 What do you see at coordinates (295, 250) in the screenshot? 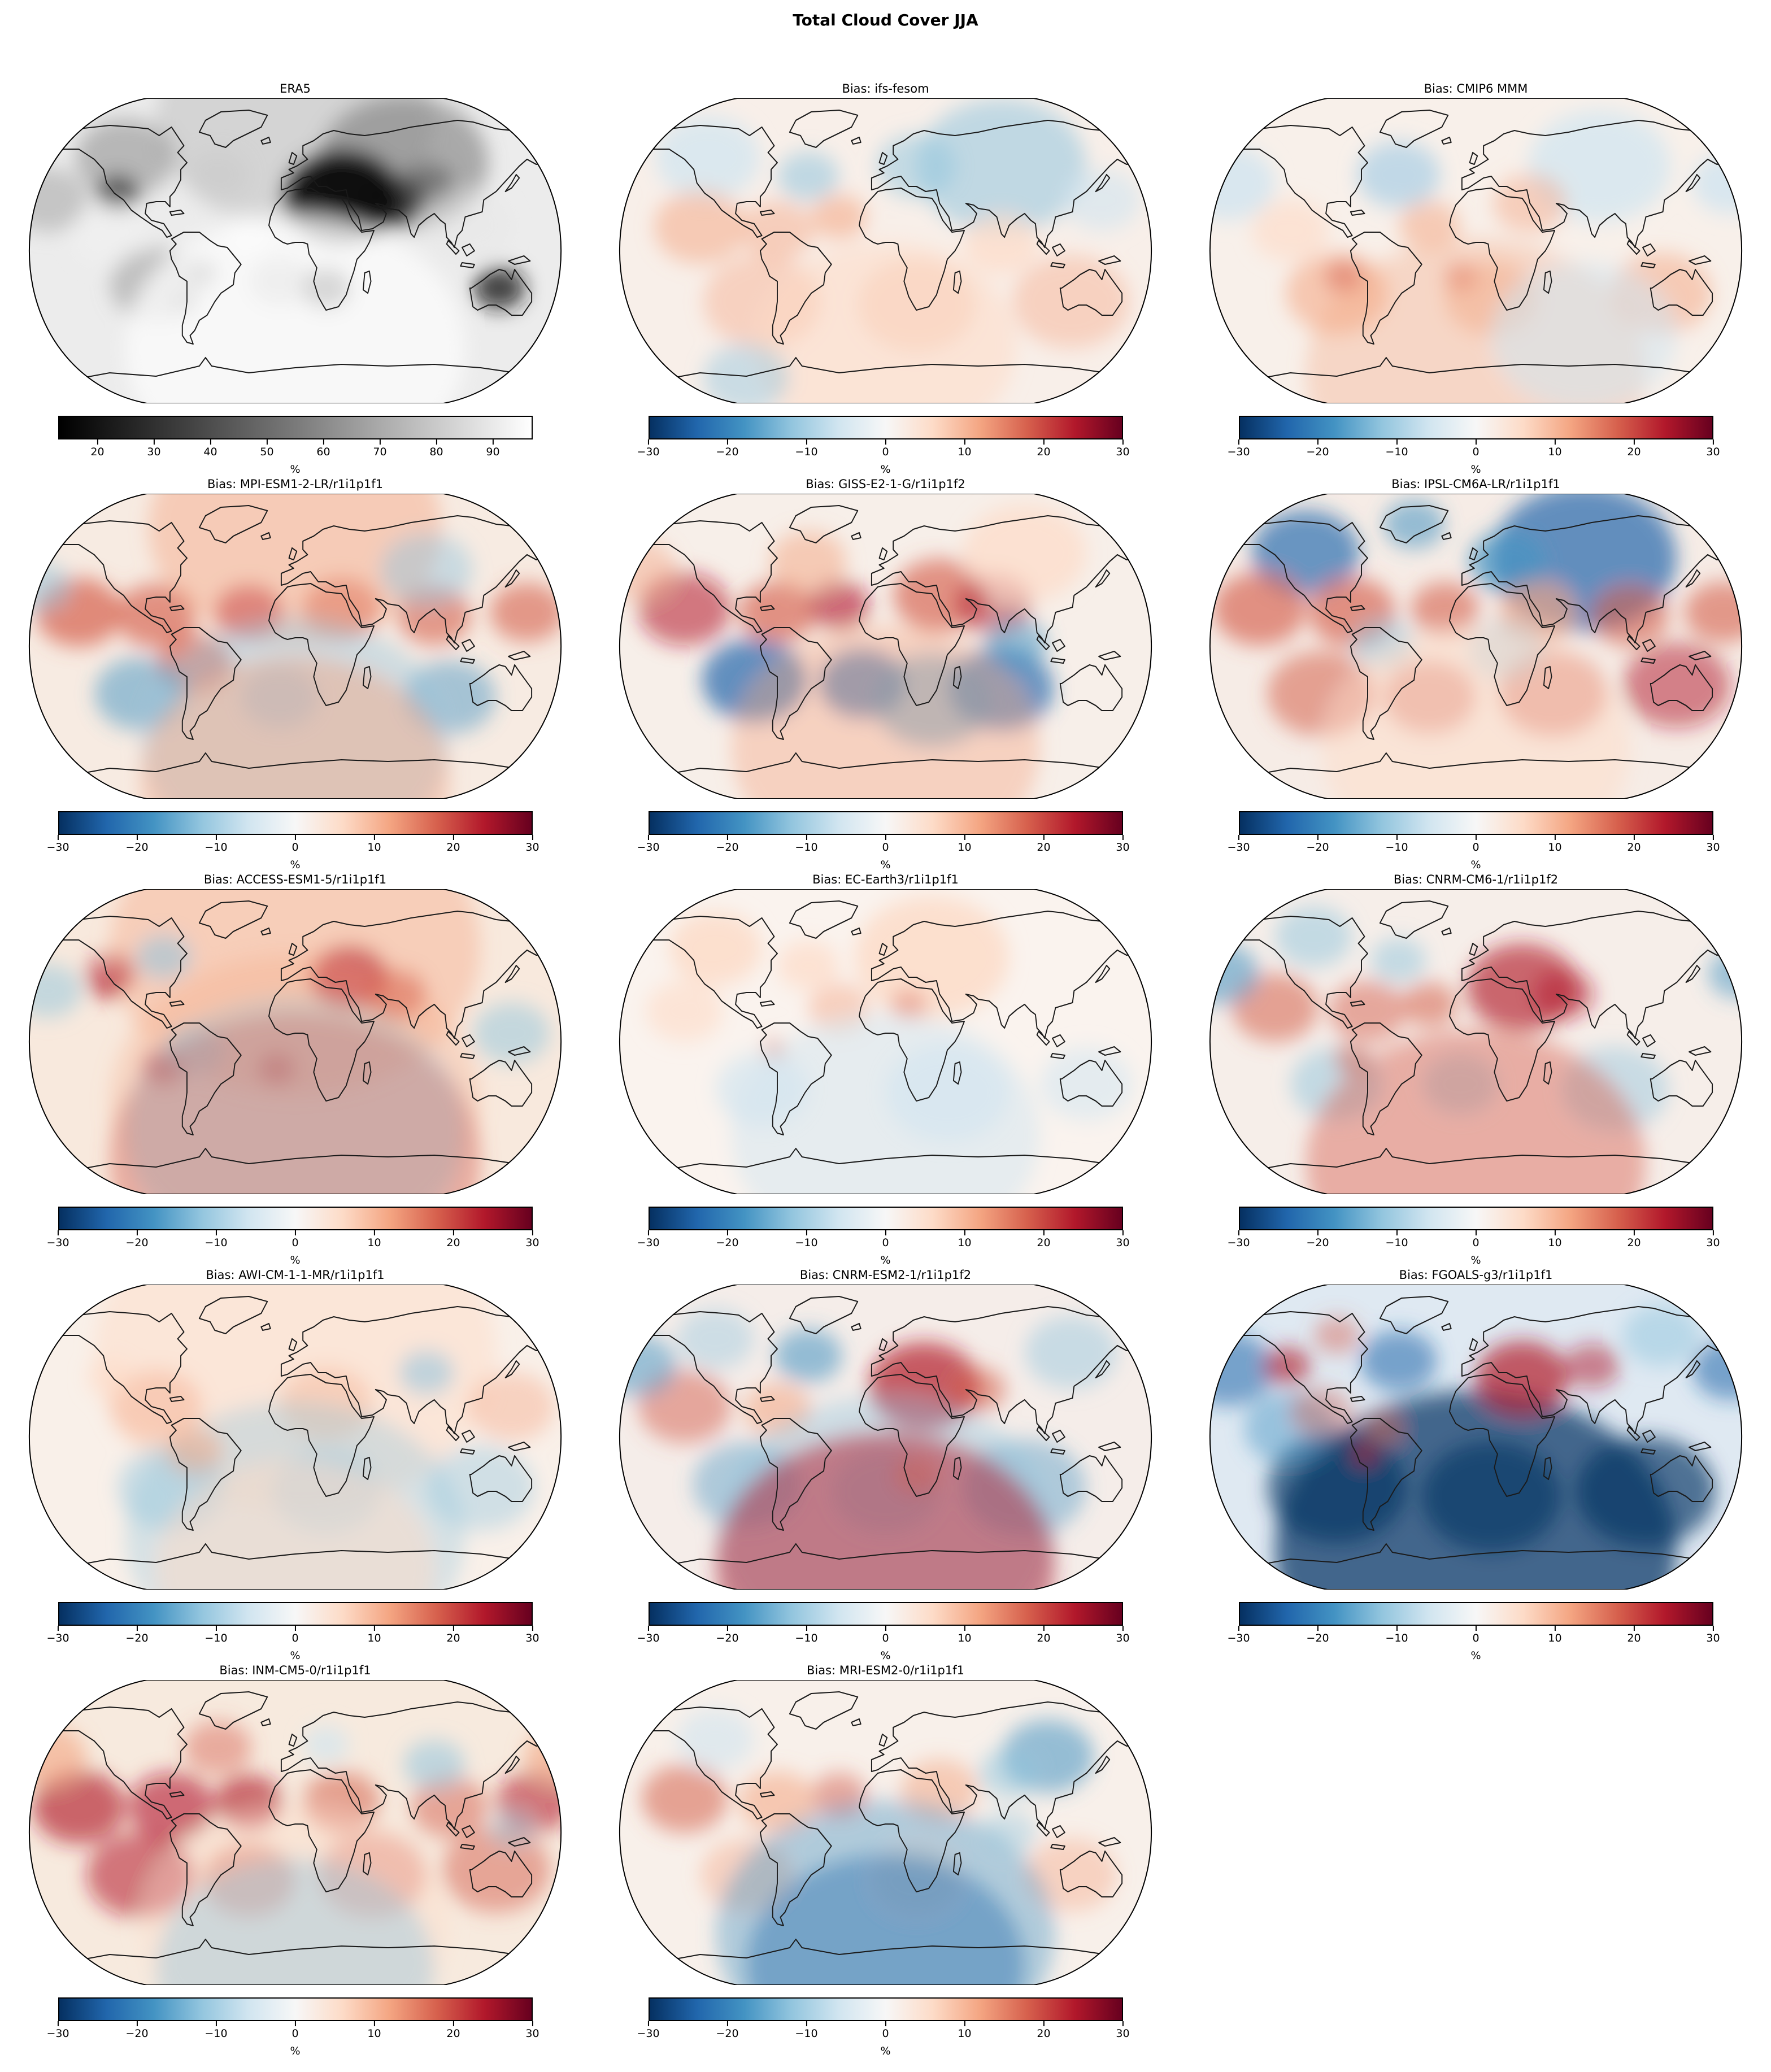
I see `world-map-era5` at bounding box center [295, 250].